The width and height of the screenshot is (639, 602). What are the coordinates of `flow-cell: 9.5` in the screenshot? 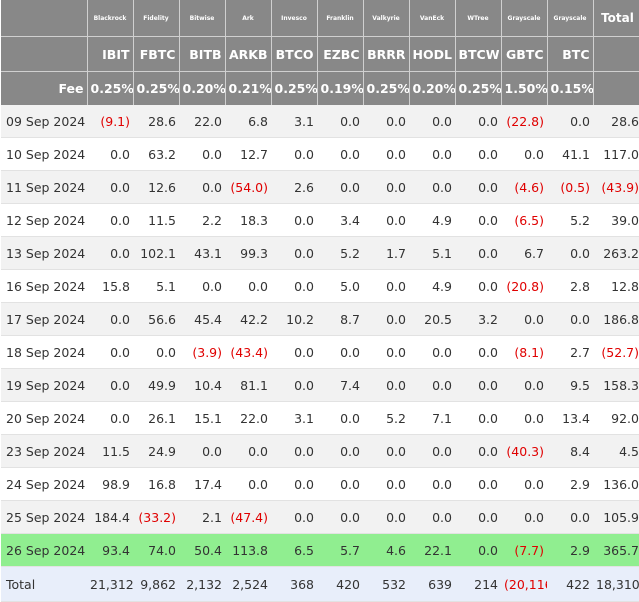 It's located at (570, 385).